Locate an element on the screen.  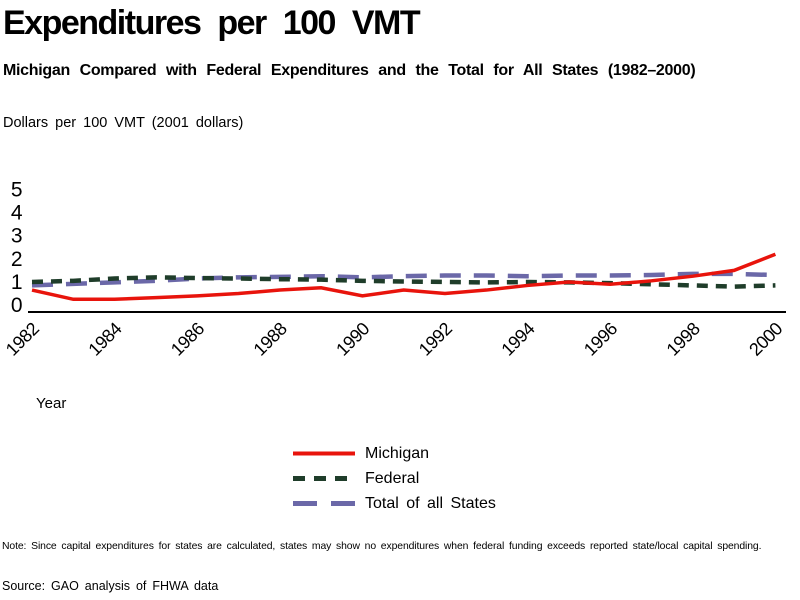
x-tick-1998: 1998 is located at coordinates (683, 338).